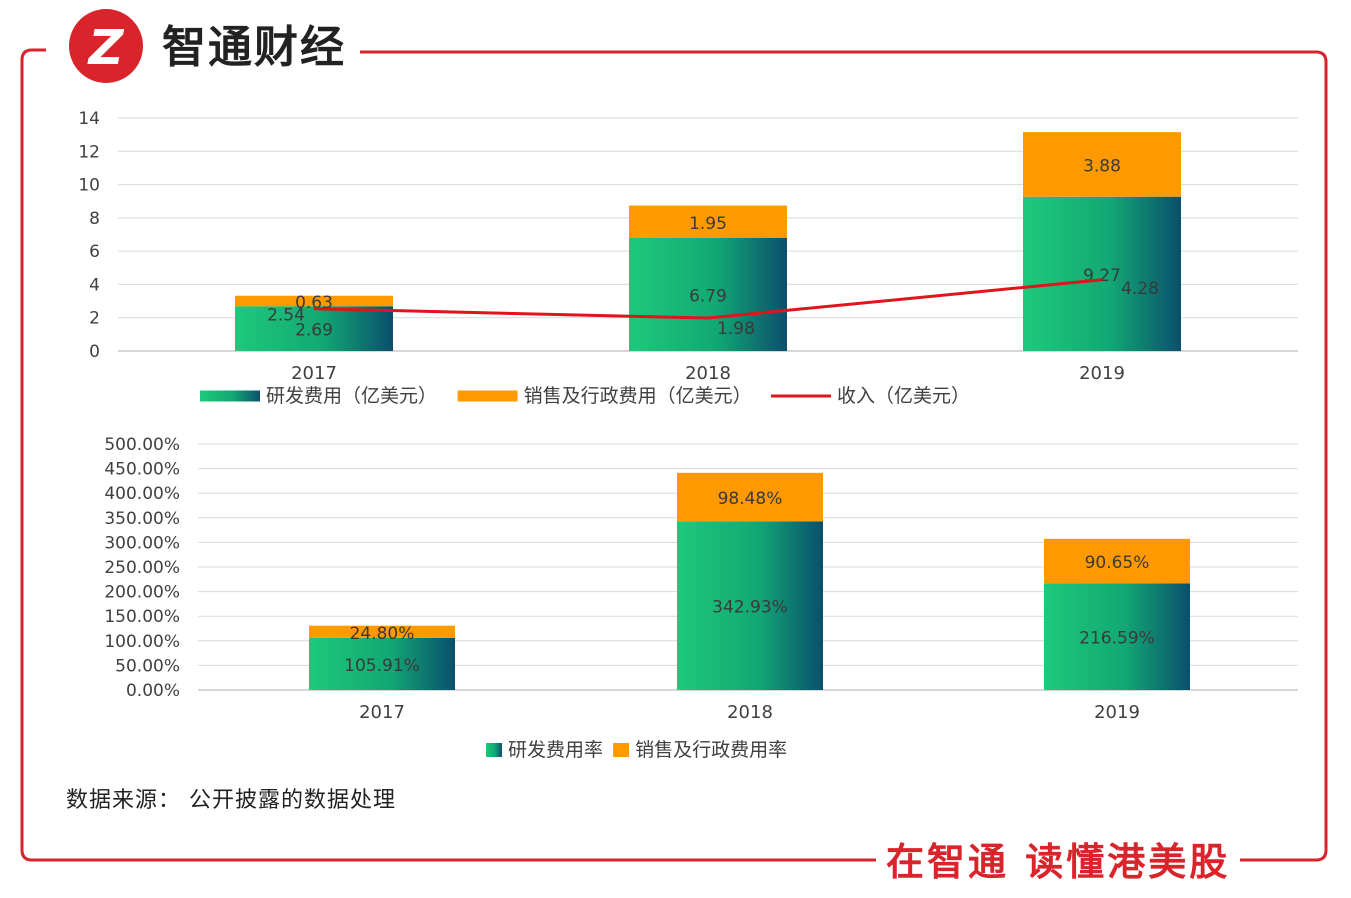  Describe the element at coordinates (153, 691) in the screenshot. I see `y-tick-label: 0.00%` at that location.